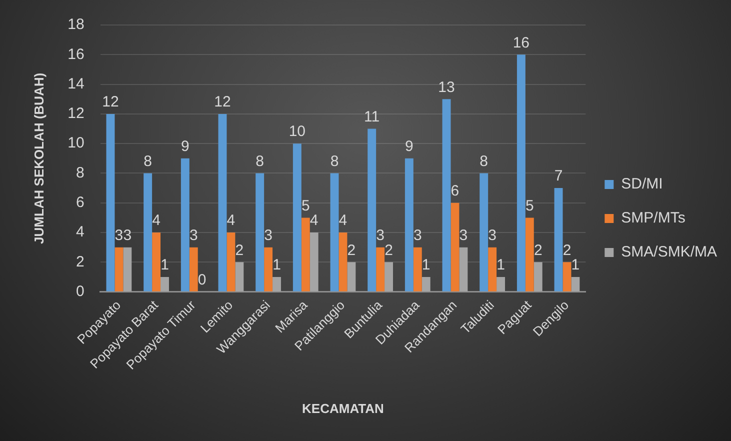 This screenshot has height=441, width=731. Describe the element at coordinates (80, 261) in the screenshot. I see `y-tick-label: 2` at that location.